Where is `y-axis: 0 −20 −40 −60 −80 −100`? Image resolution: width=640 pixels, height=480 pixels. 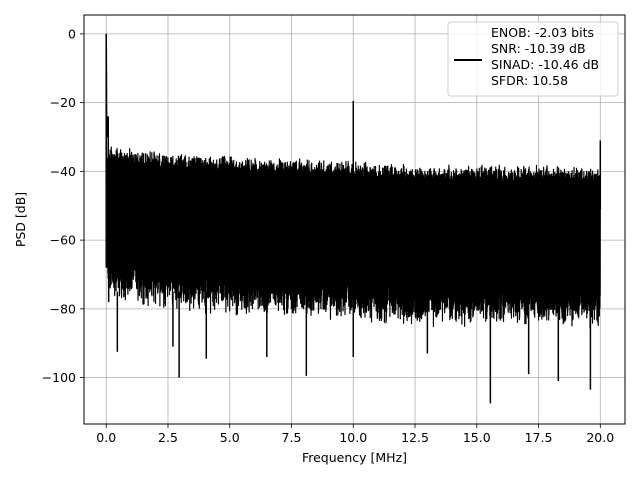
y-axis: 0 −20 −40 −60 −80 −100 is located at coordinates (63, 205).